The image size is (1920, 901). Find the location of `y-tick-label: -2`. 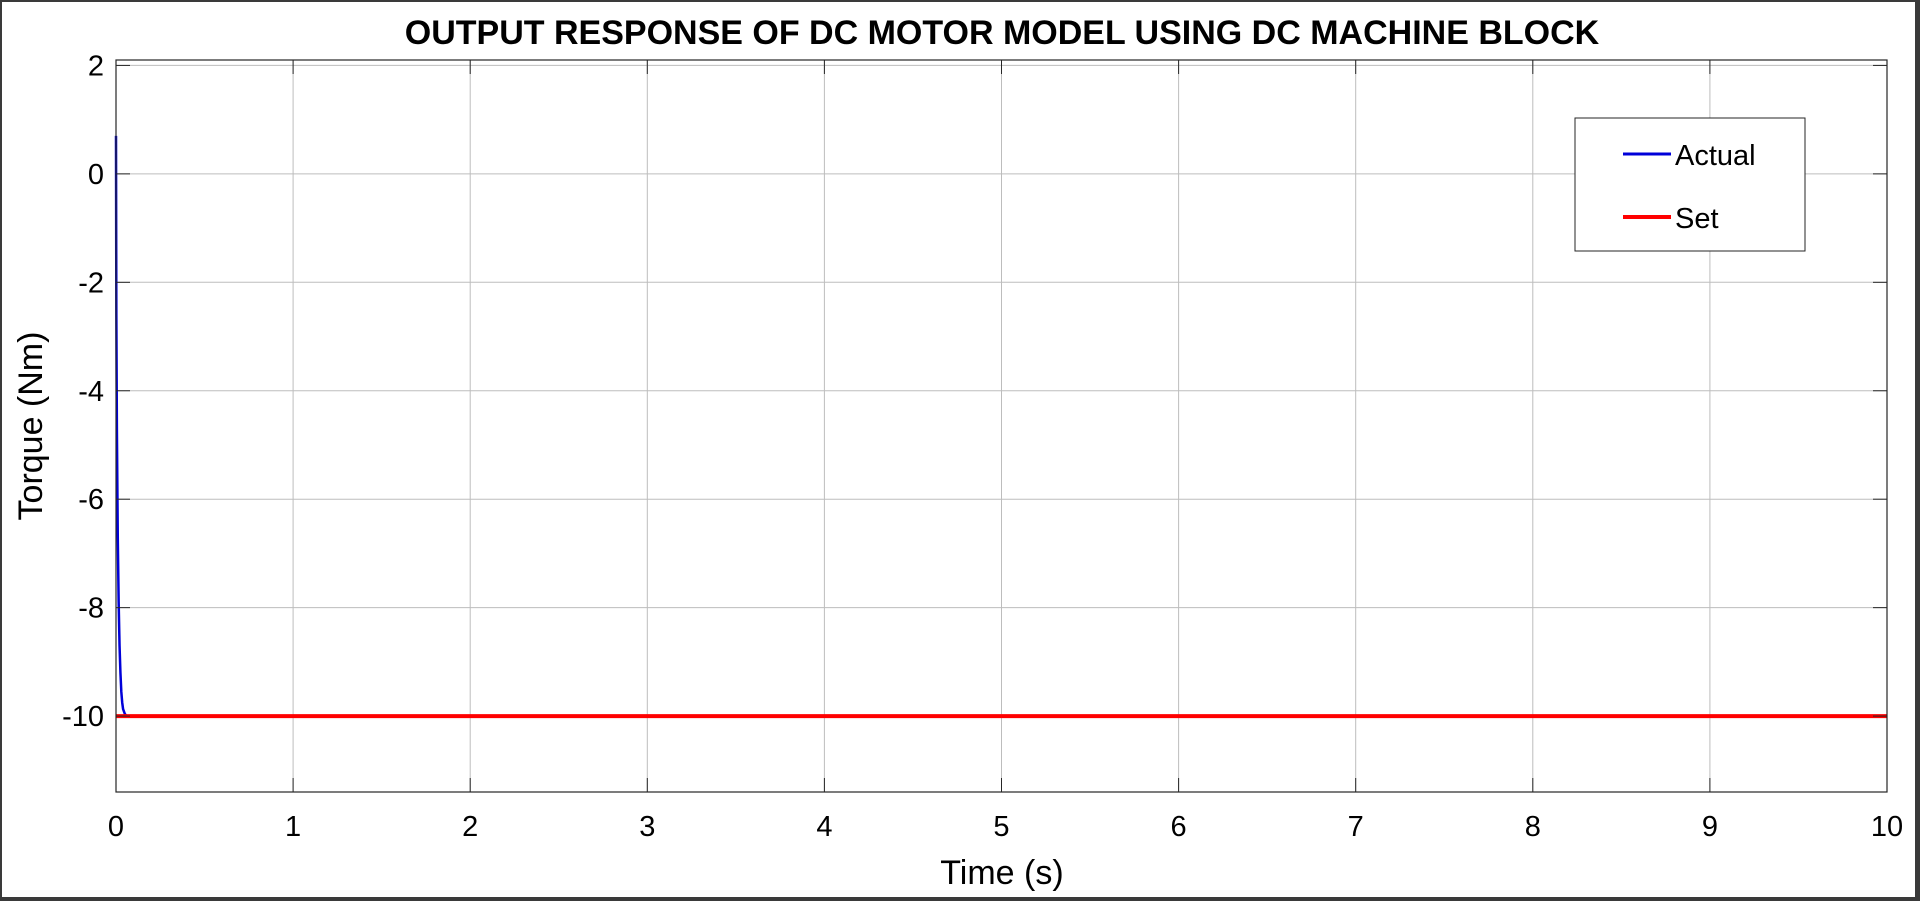

y-tick-label: -2 is located at coordinates (91, 283).